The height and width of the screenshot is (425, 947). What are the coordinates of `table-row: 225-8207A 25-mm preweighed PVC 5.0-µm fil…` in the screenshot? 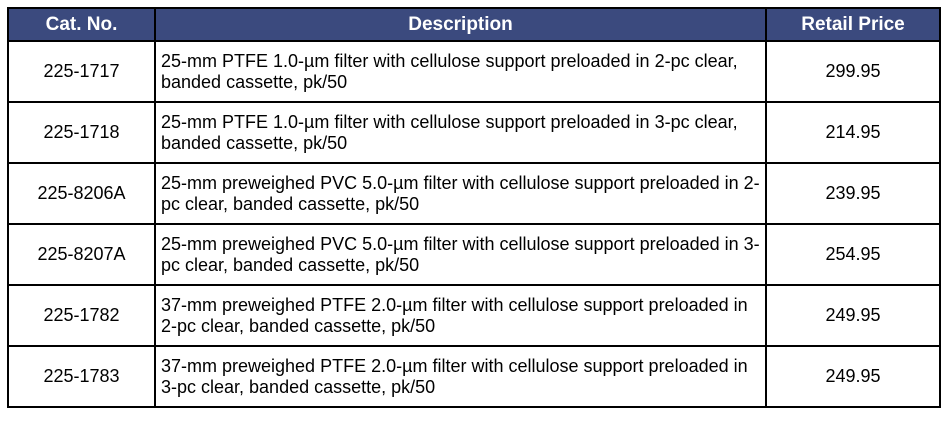 It's located at (474, 254).